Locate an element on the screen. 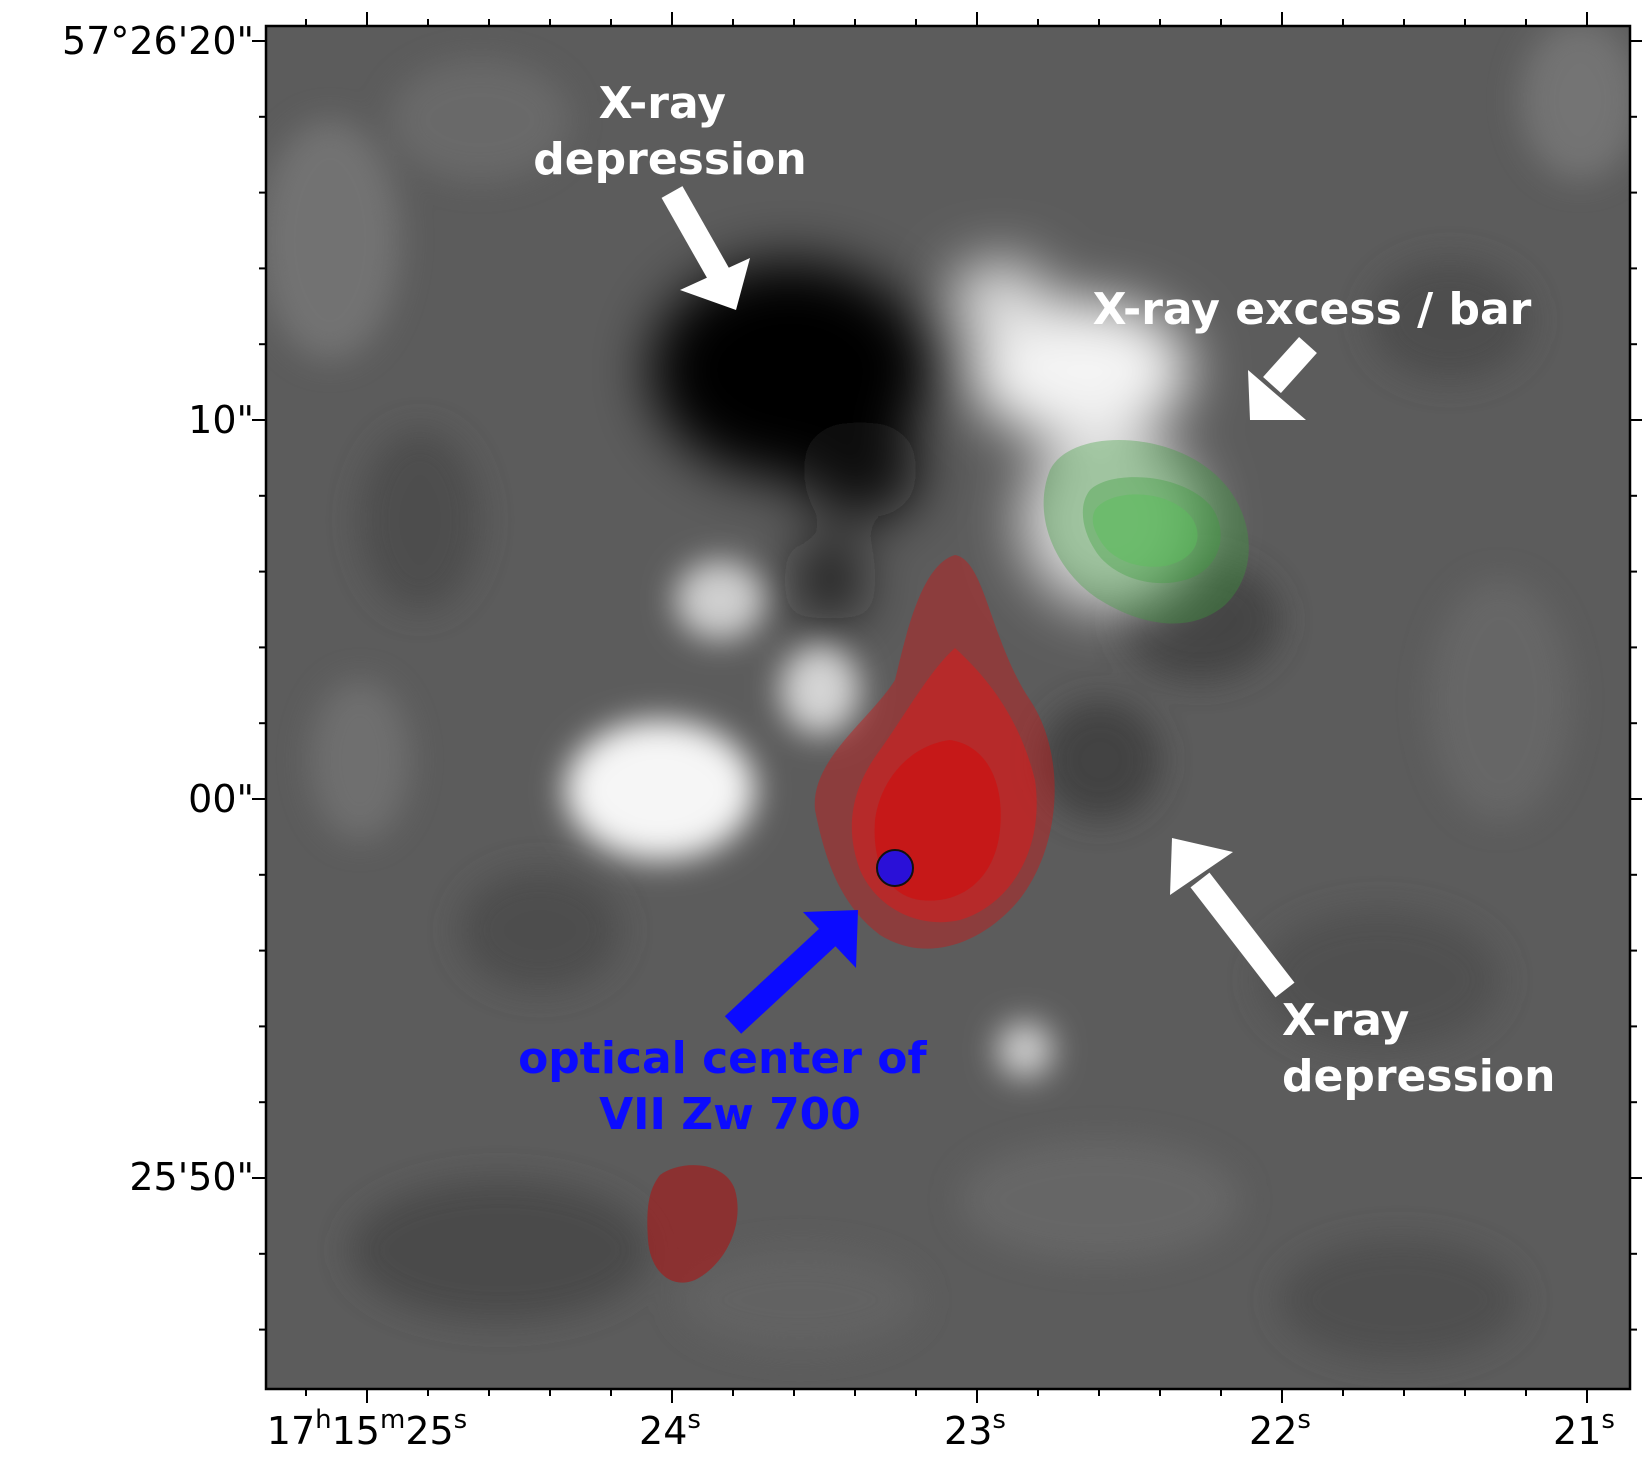 The height and width of the screenshot is (1469, 1642). y-tick-label: 25'50" is located at coordinates (191, 1177).